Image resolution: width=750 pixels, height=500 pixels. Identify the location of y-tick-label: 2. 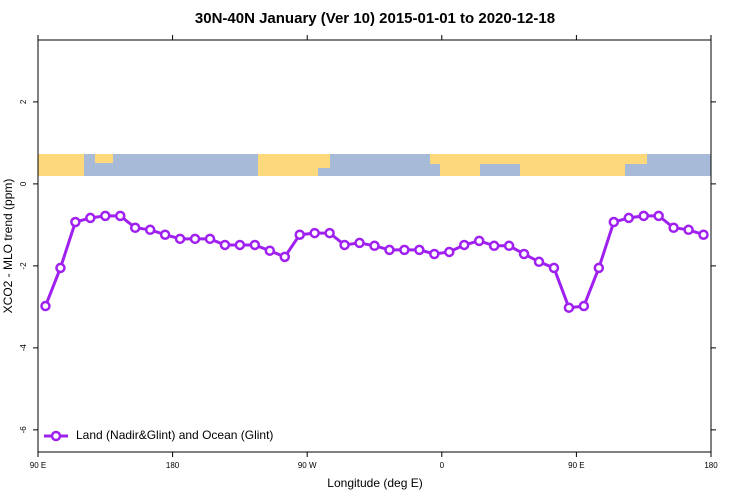
(23, 101).